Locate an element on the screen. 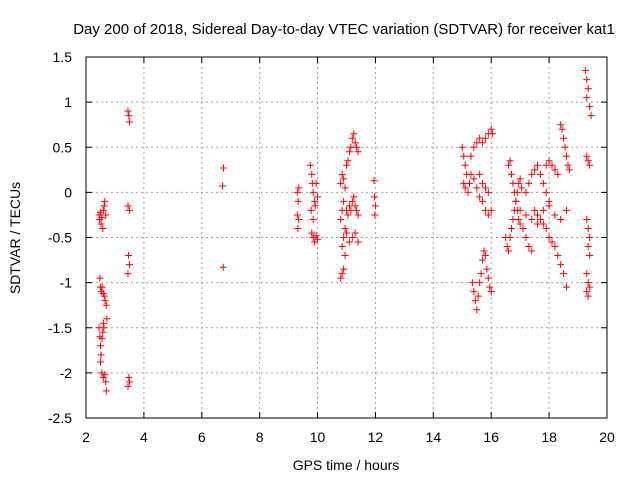 This screenshot has width=640, height=480. y-tick-label: 0 is located at coordinates (68, 192).